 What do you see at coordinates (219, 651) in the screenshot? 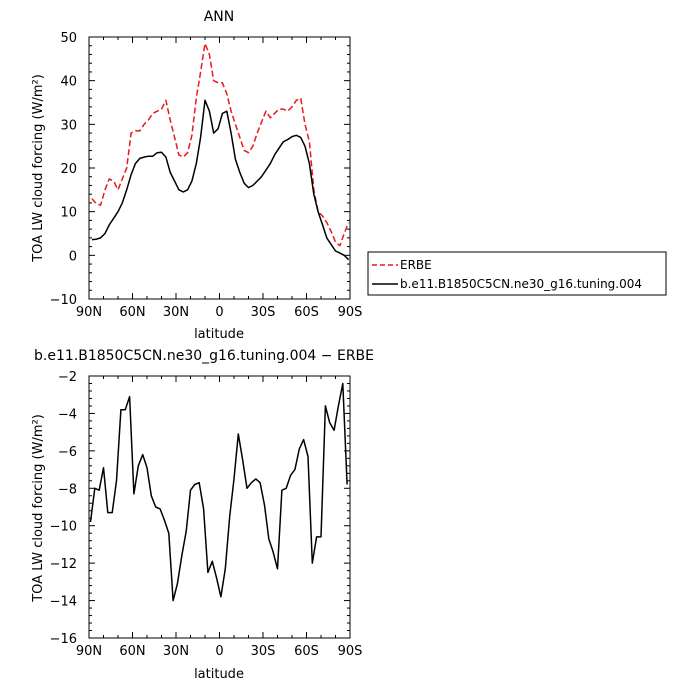
I see `x-tick-label: 0` at bounding box center [219, 651].